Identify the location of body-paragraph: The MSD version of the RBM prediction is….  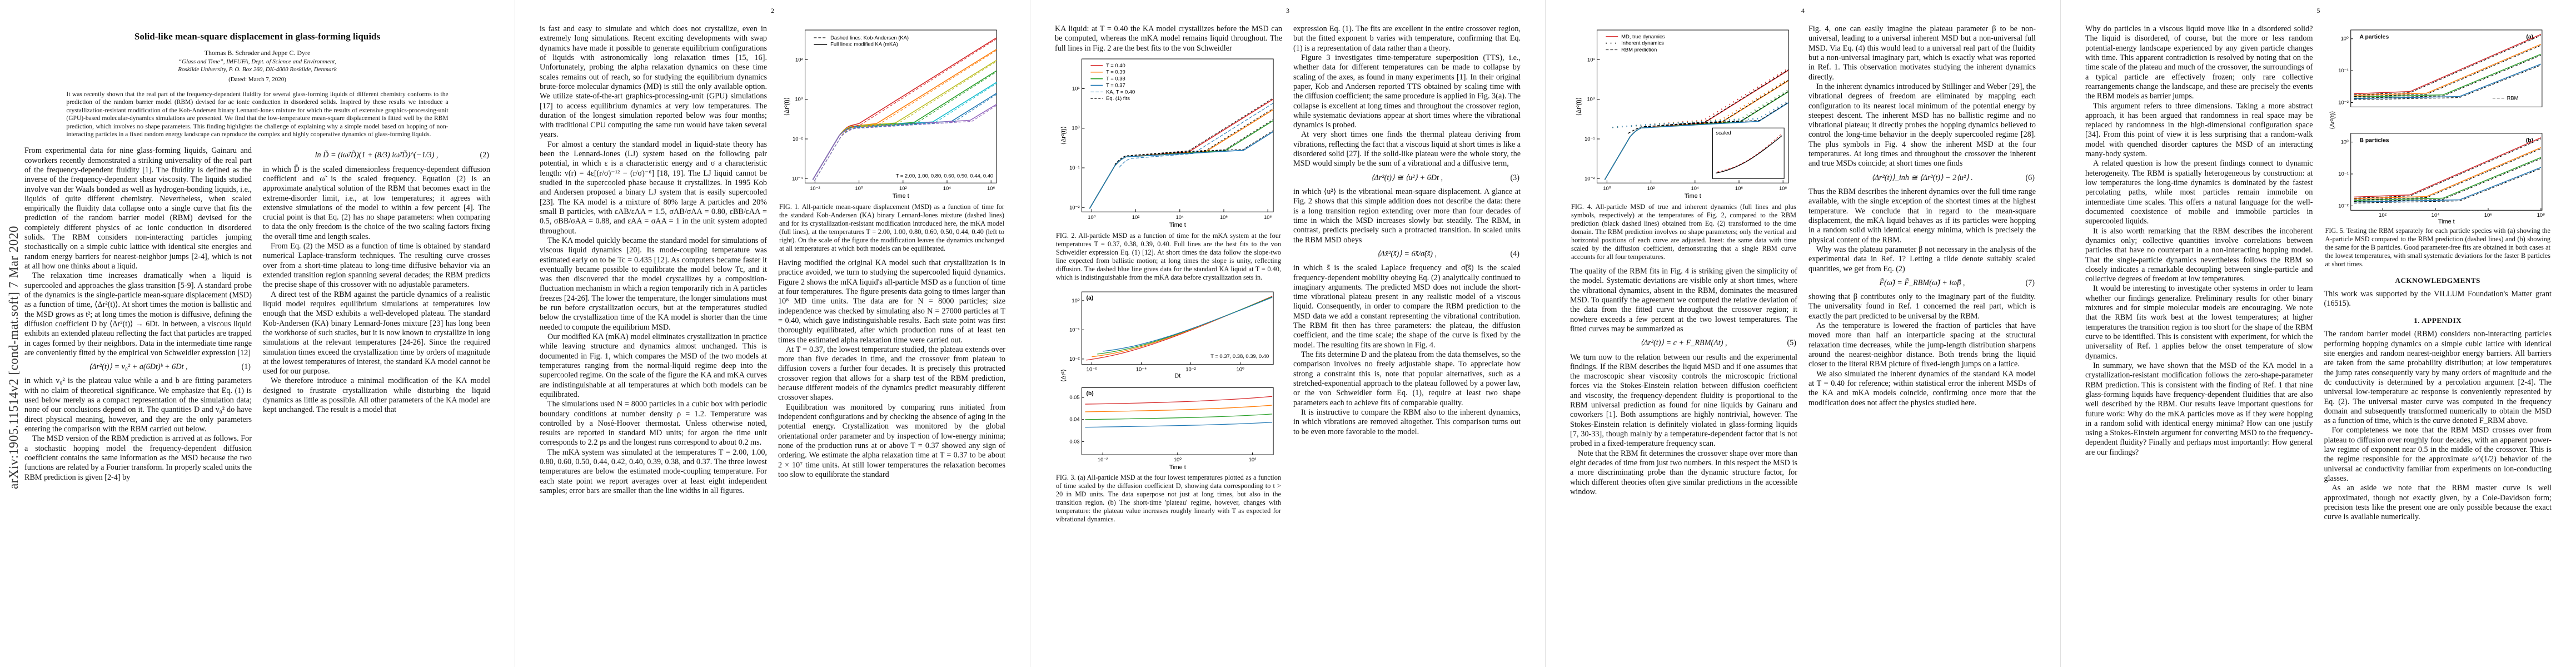
(138, 458).